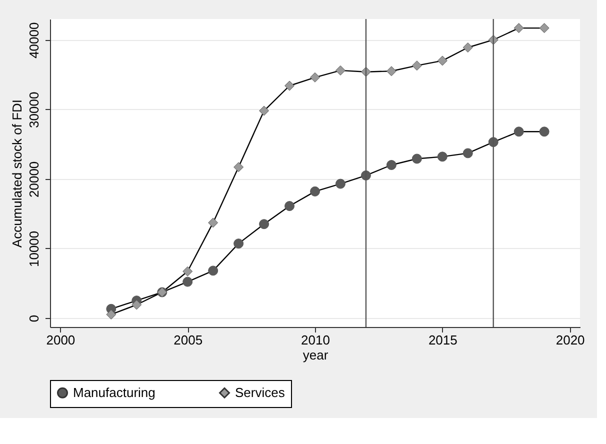 The width and height of the screenshot is (606, 444). I want to click on y-tick-label: 20000, so click(34, 179).